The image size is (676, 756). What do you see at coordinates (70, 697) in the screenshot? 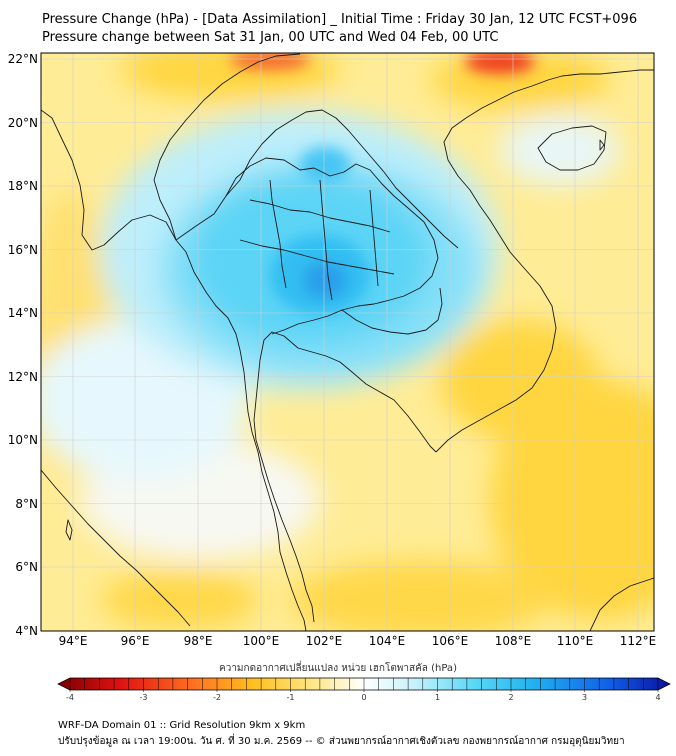
I see `colorbar-tick-neg4: -4` at bounding box center [70, 697].